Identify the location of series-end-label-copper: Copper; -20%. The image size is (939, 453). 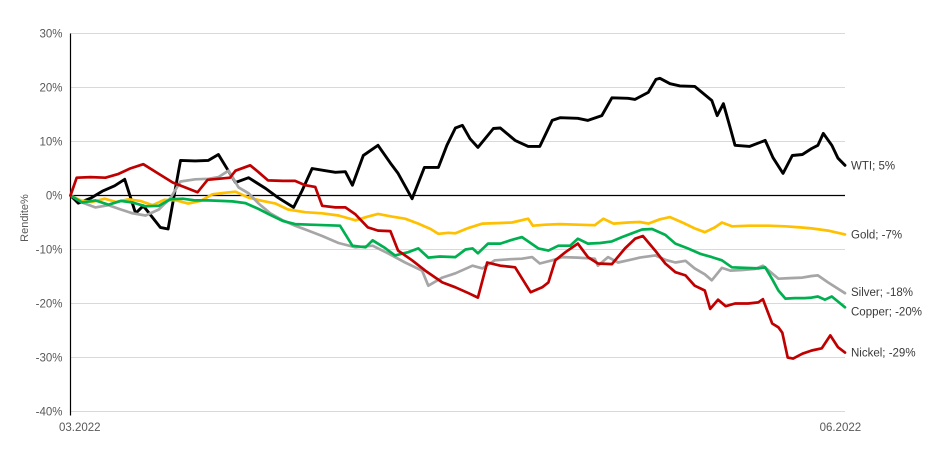
(886, 312).